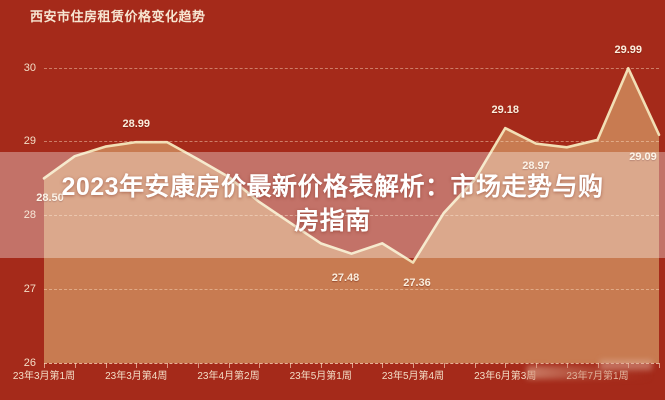  Describe the element at coordinates (643, 156) in the screenshot. I see `data-point-label: 29.09` at that location.